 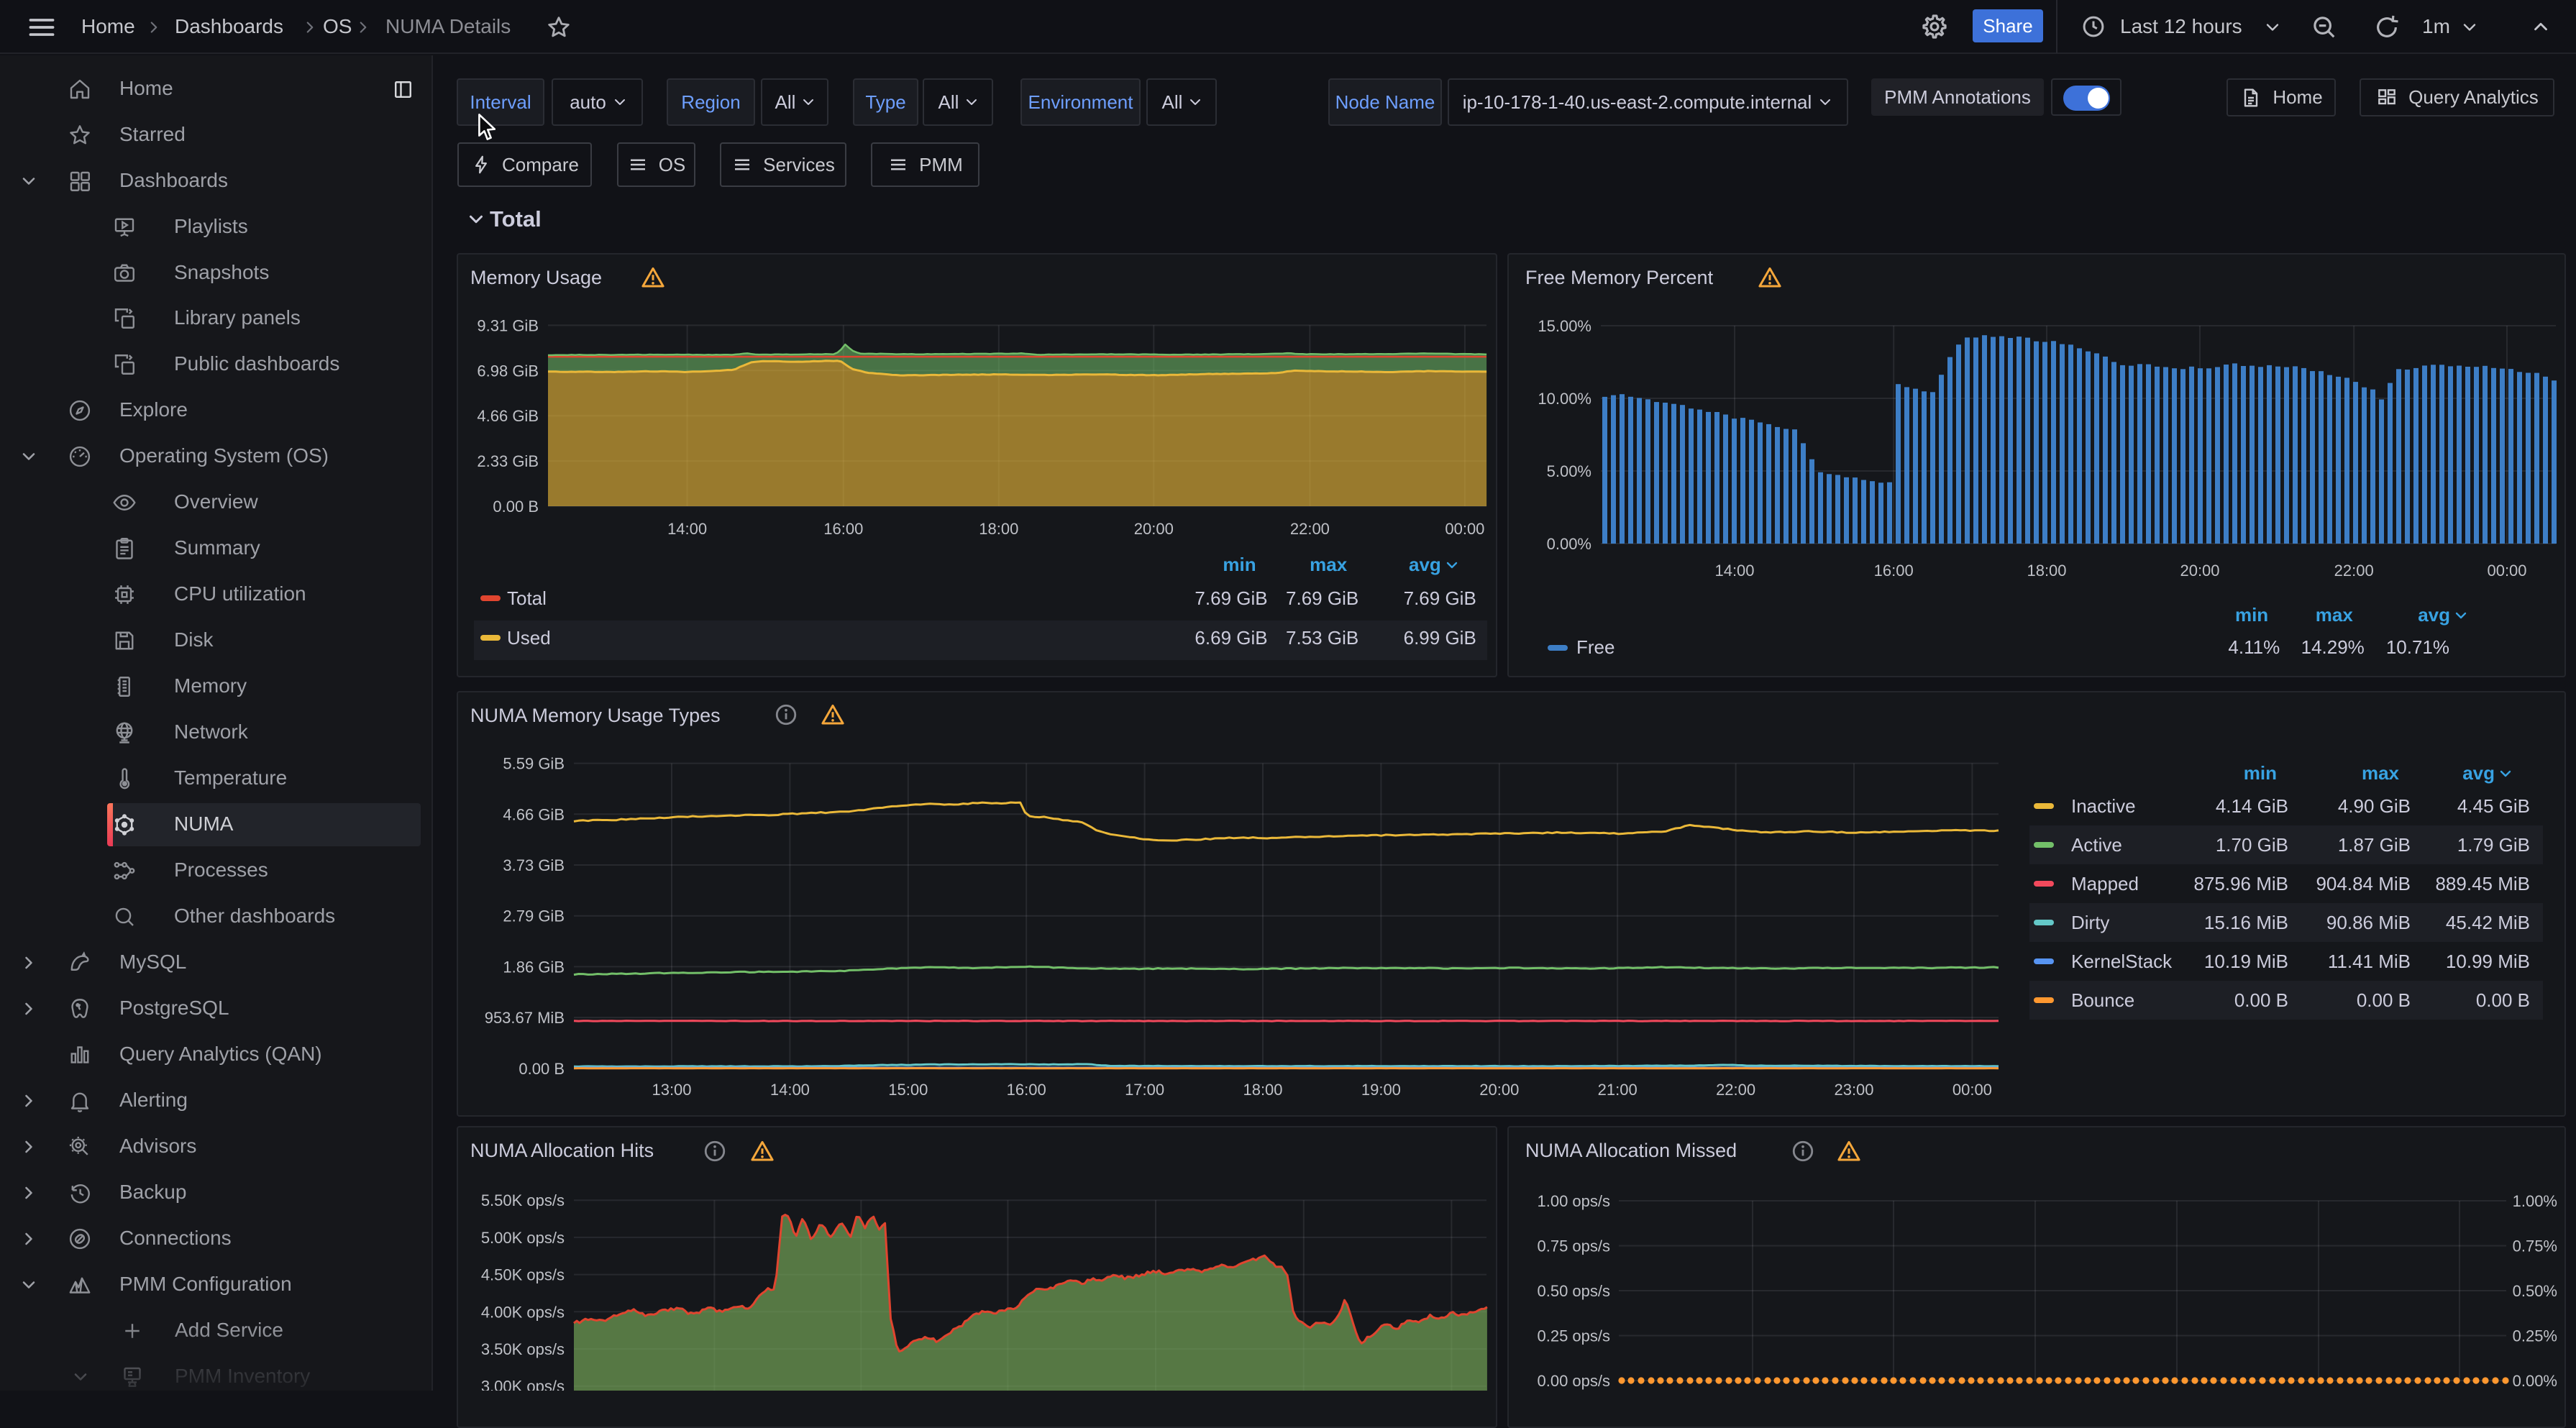 I want to click on svg-text: 3.00K ops/s, so click(x=523, y=1384).